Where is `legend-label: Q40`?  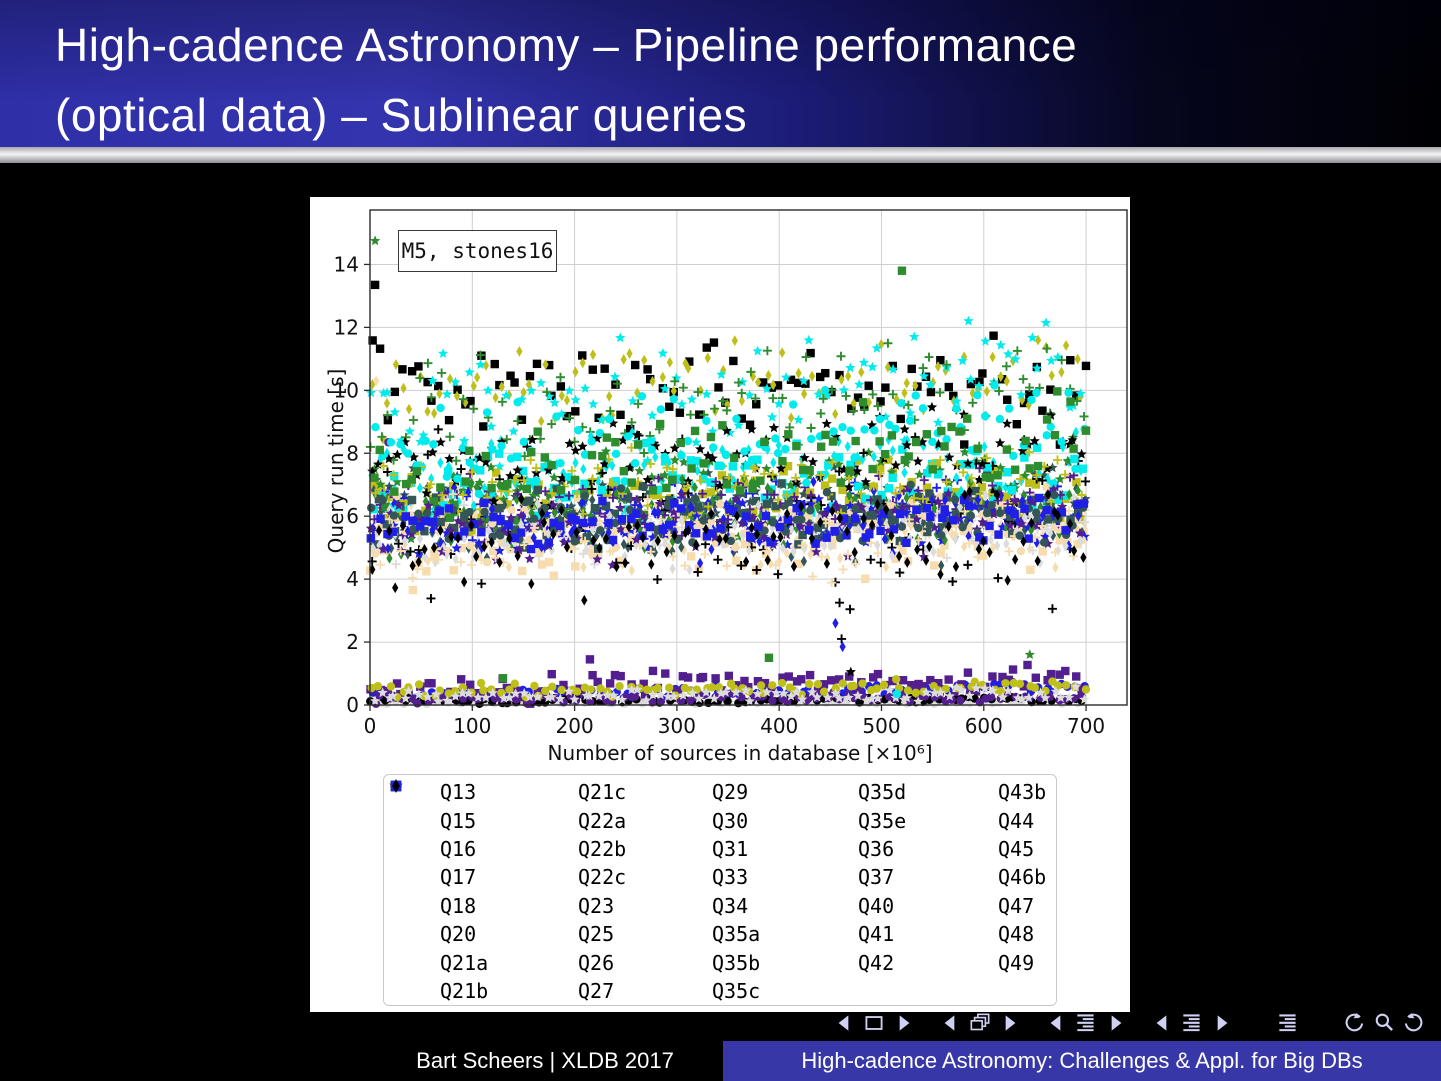
legend-label: Q40 is located at coordinates (876, 905).